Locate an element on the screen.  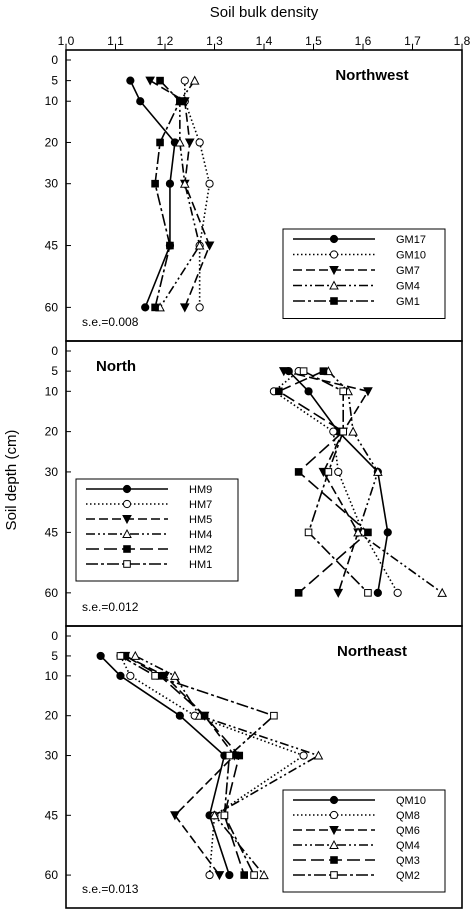
legend-label: GM4 is located at coordinates (408, 287).